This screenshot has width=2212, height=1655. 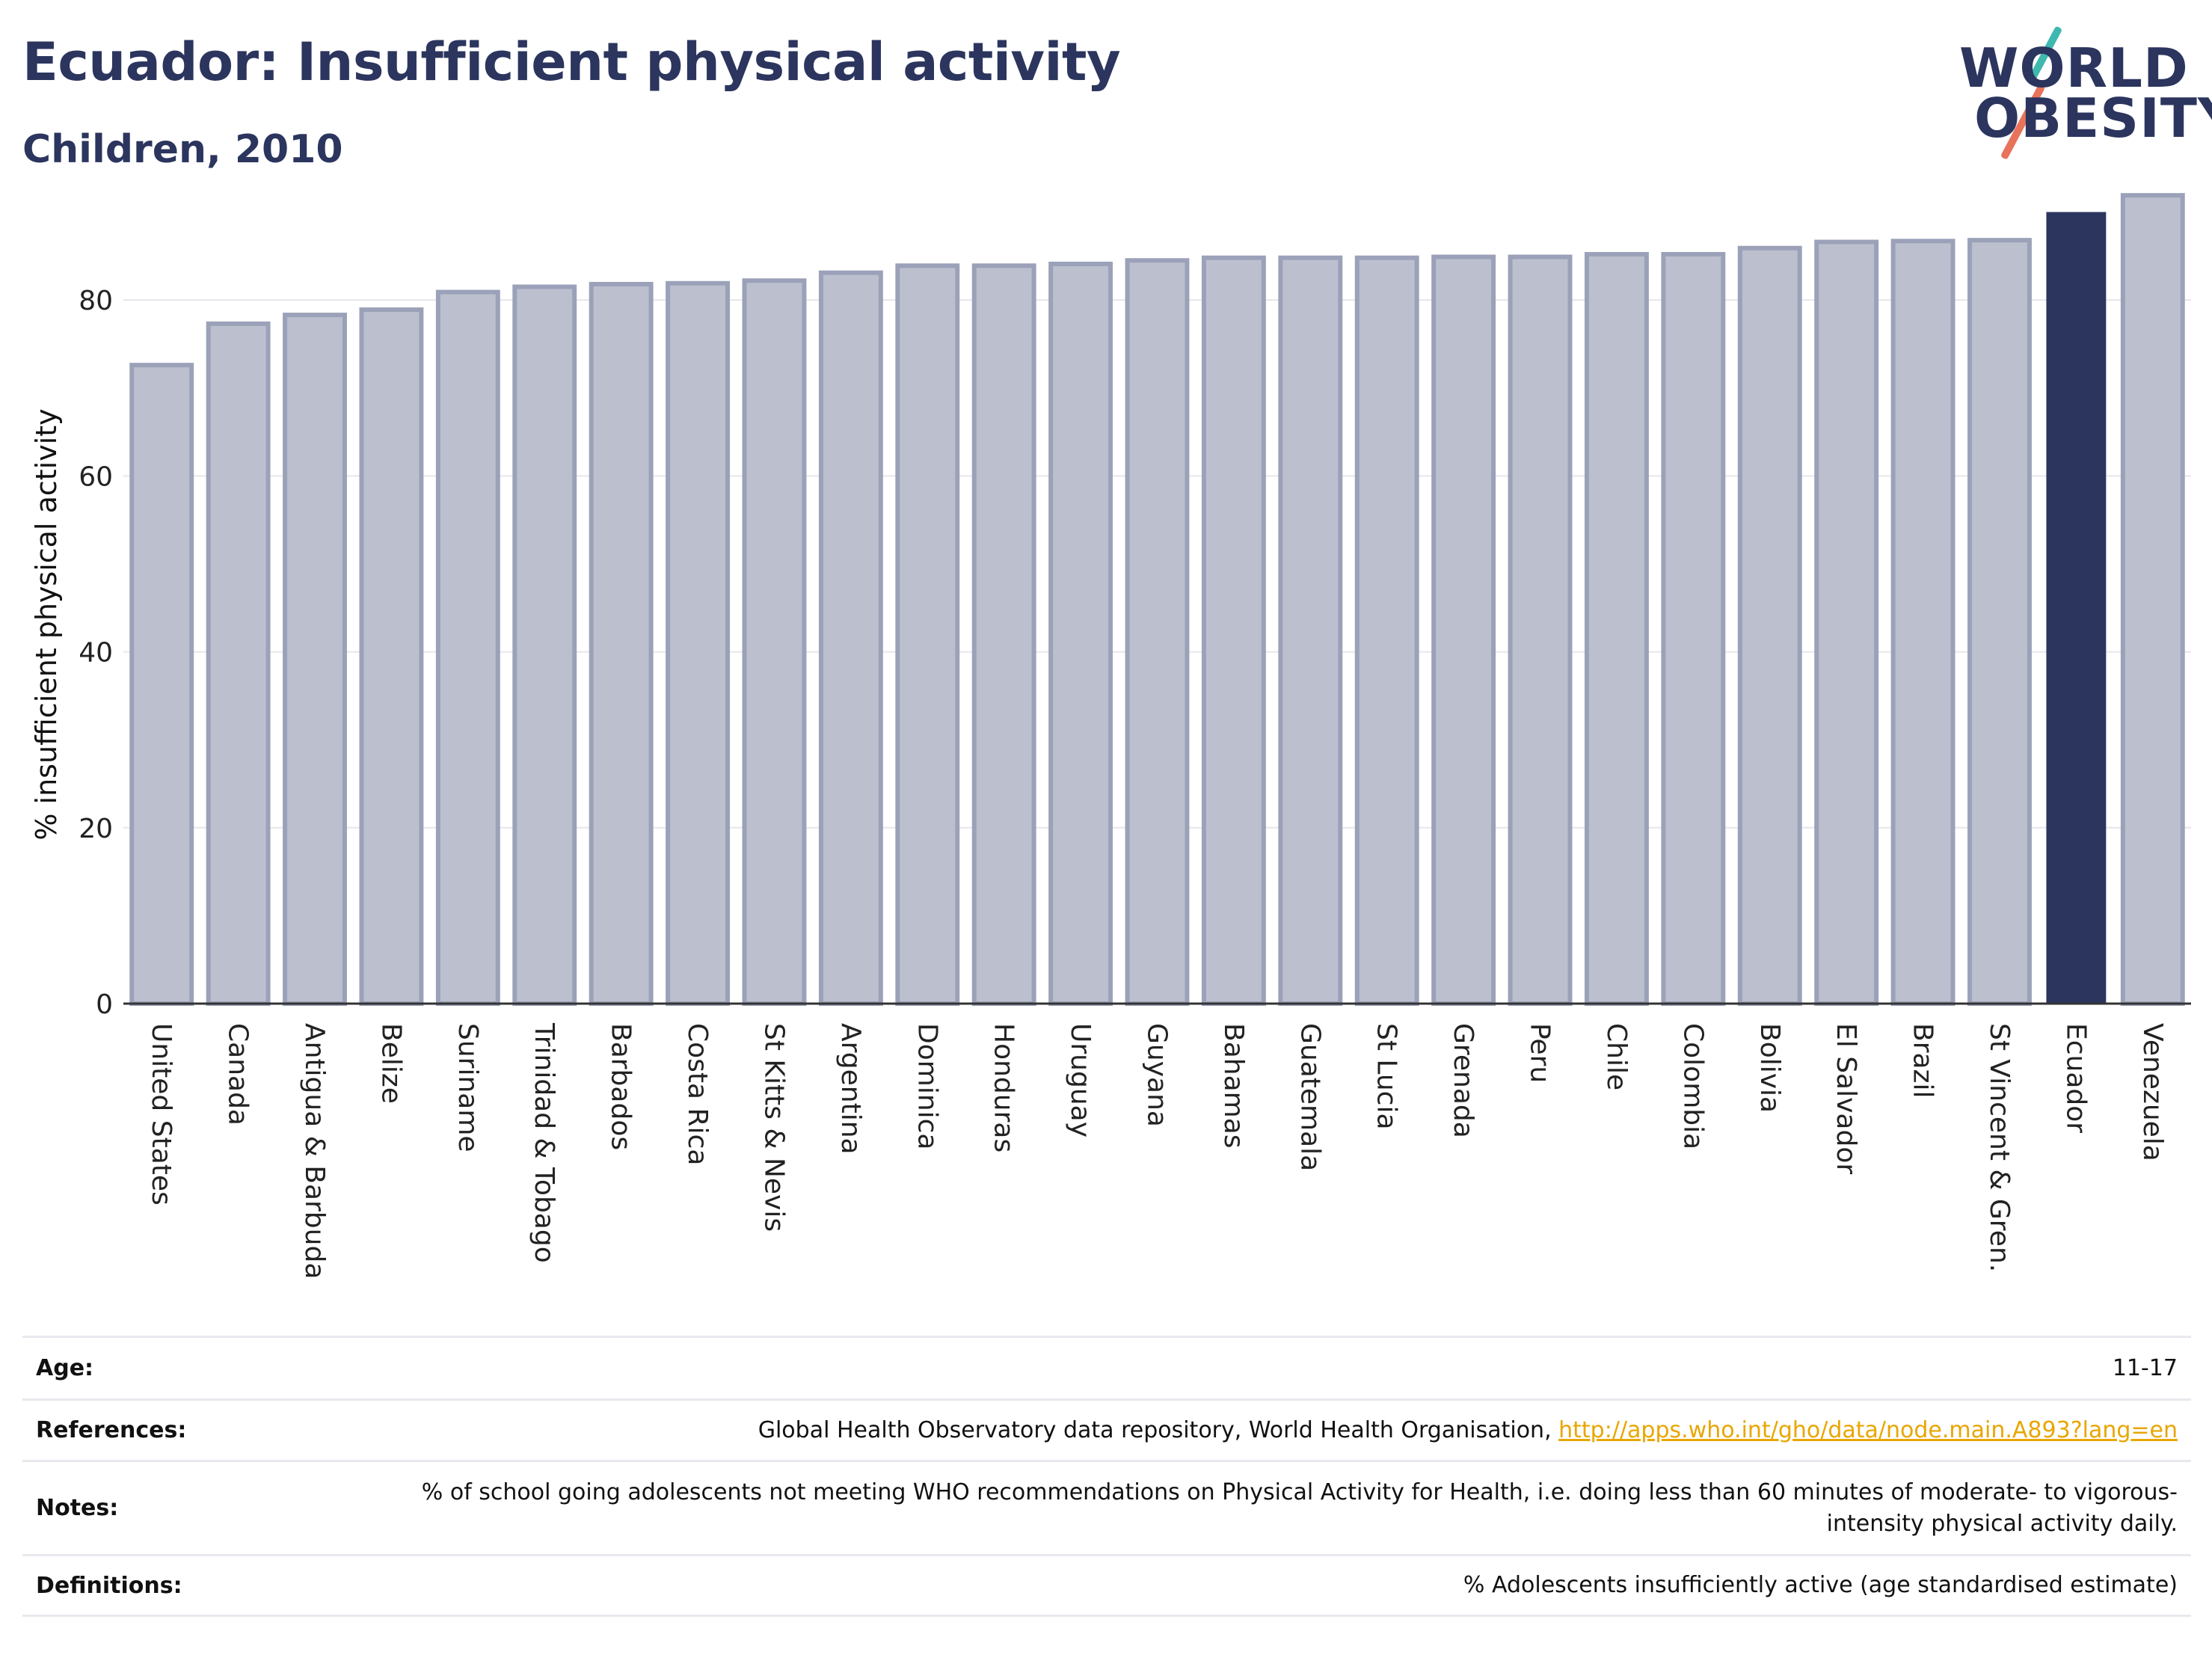 I want to click on bar-united-states, so click(x=161, y=684).